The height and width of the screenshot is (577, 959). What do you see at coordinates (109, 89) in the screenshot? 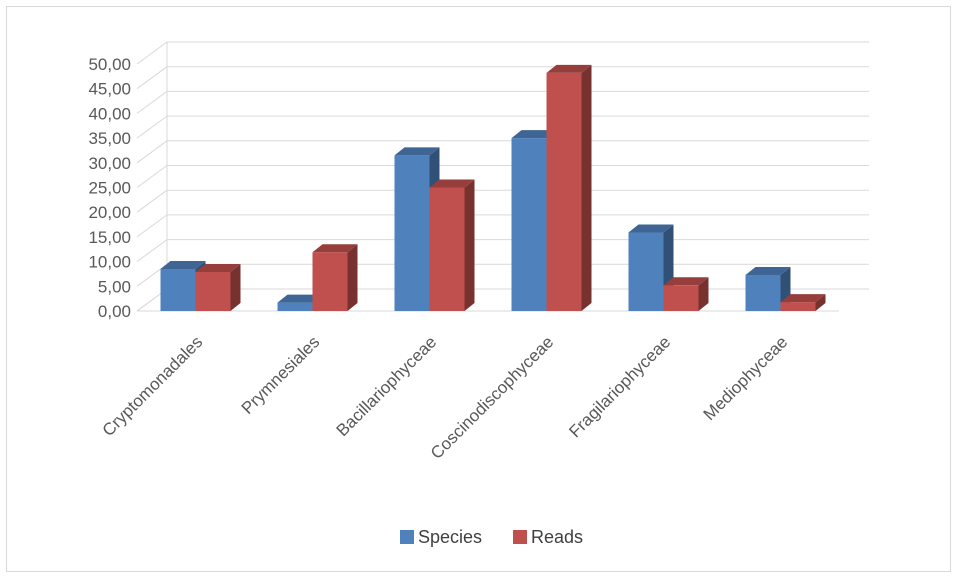
I see `y-tick-label: 45,00` at bounding box center [109, 89].